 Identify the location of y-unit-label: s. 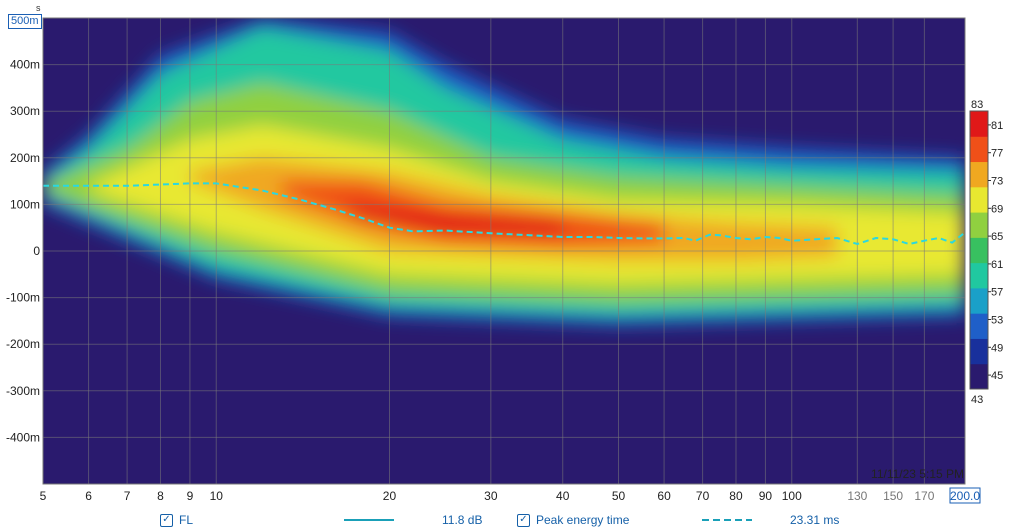
(38, 8).